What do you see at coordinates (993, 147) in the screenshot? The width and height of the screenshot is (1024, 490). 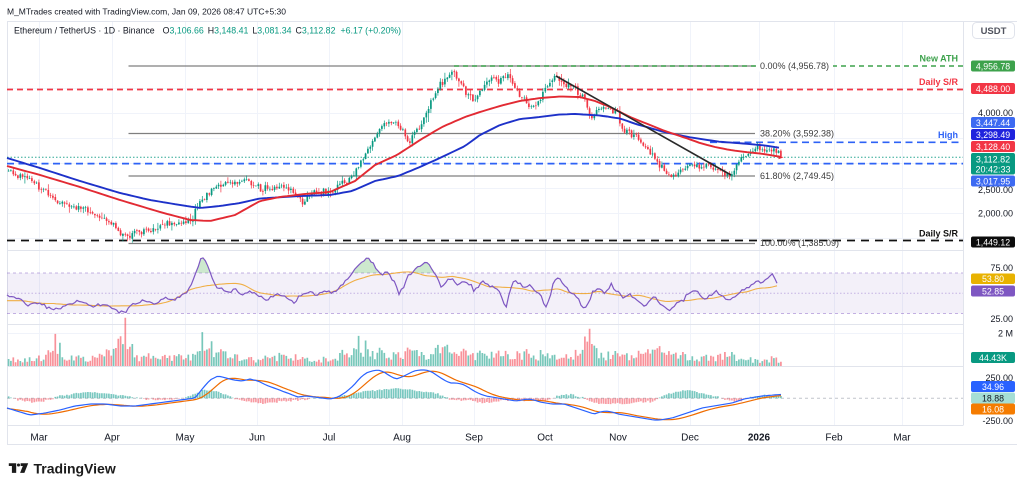 I see `svg-text: 3,128.40` at bounding box center [993, 147].